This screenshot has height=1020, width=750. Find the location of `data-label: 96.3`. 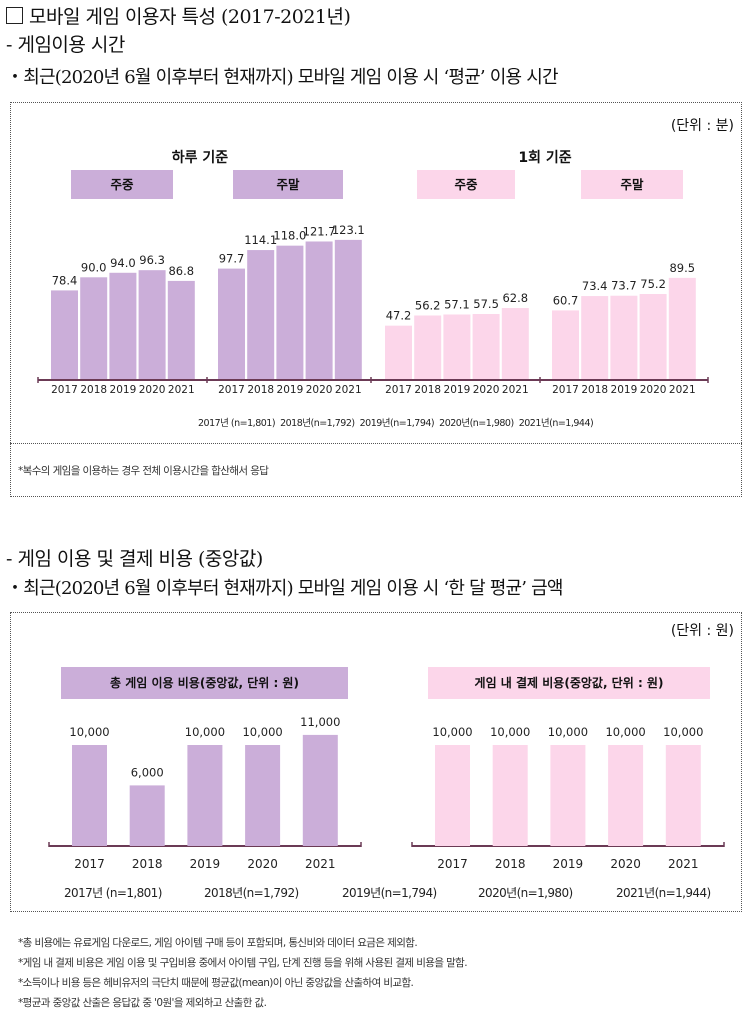

data-label: 96.3 is located at coordinates (152, 260).